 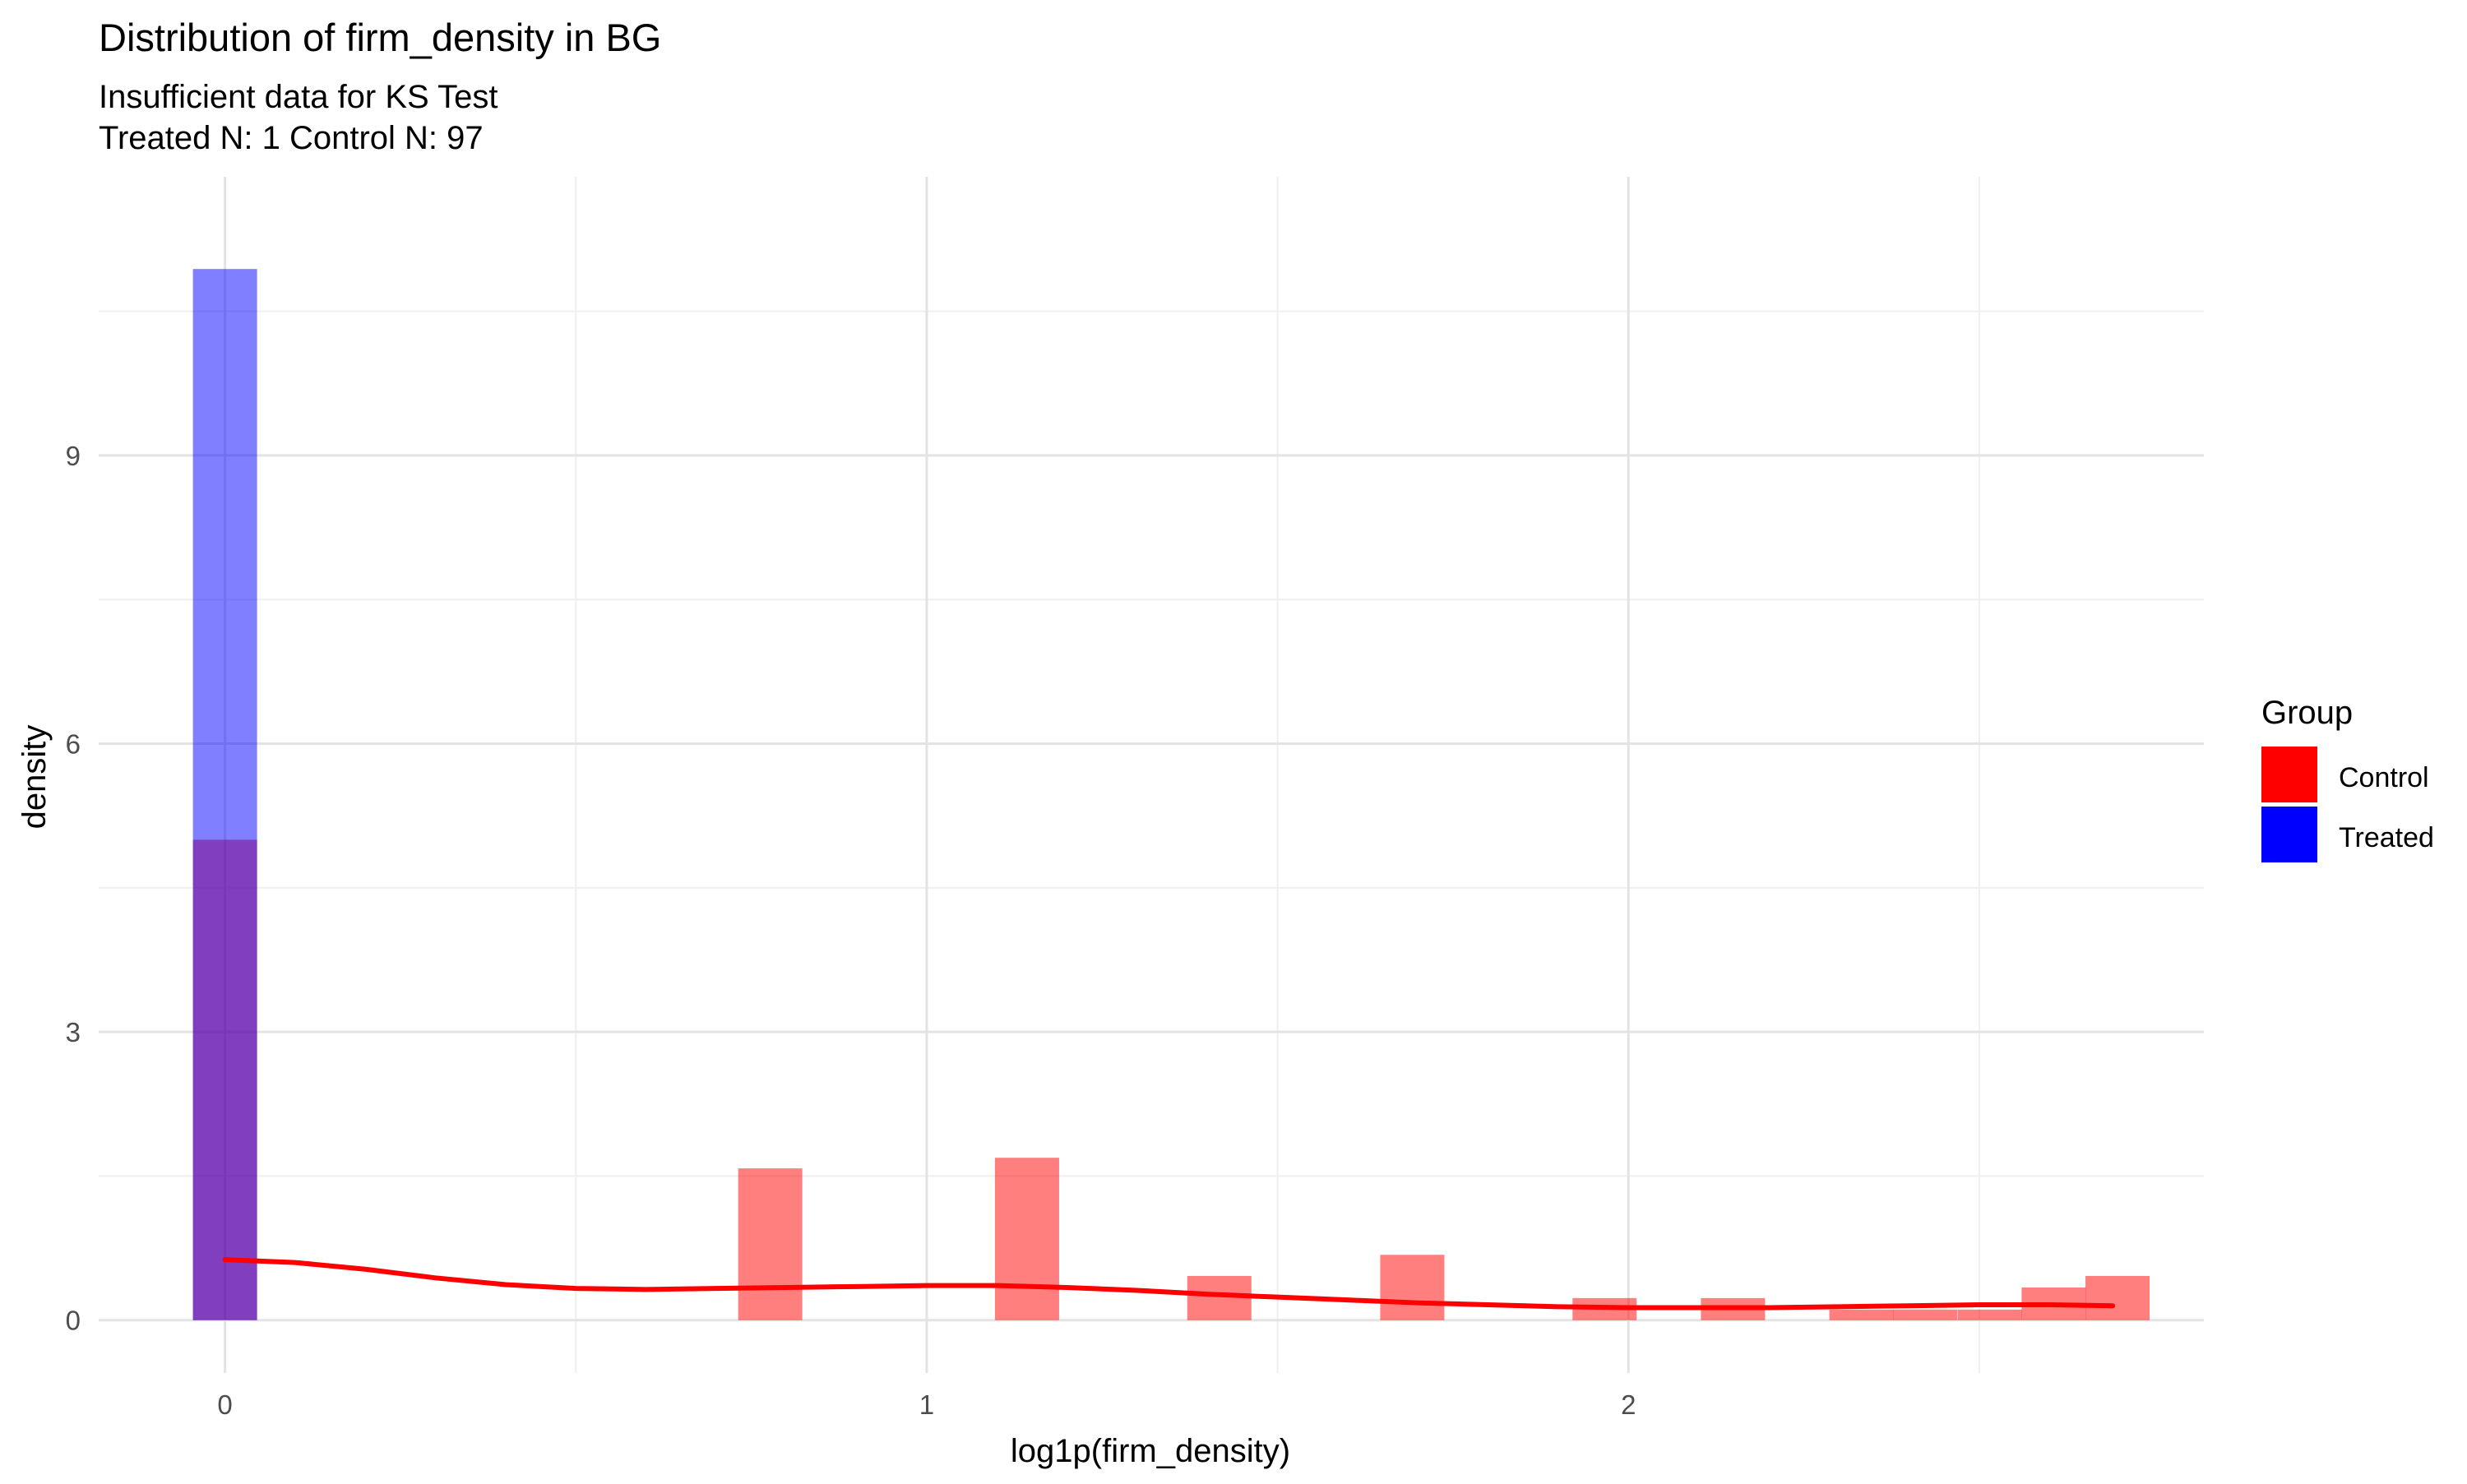 What do you see at coordinates (926, 1405) in the screenshot?
I see `x-tick-label: 1` at bounding box center [926, 1405].